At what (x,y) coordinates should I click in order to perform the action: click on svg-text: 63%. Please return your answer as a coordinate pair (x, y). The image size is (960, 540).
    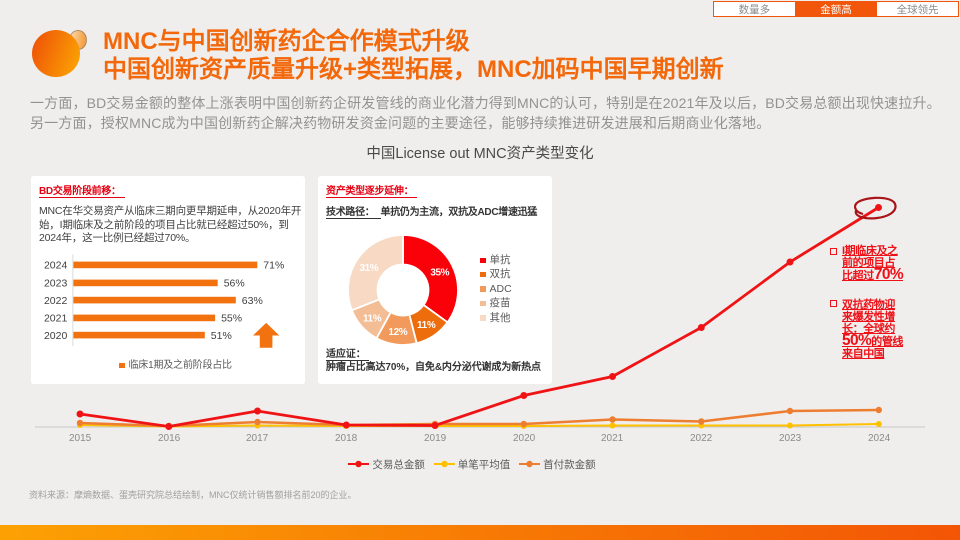
    Looking at the image, I should click on (252, 301).